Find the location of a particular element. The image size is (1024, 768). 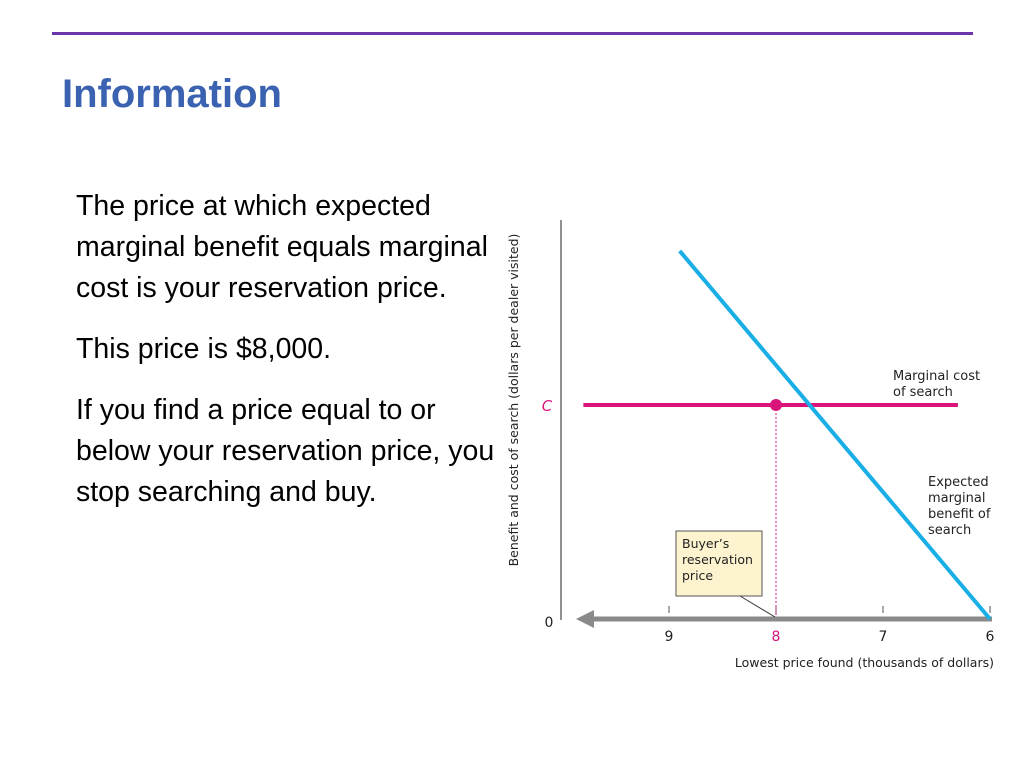

x-tick-label-6: 6 is located at coordinates (990, 637).